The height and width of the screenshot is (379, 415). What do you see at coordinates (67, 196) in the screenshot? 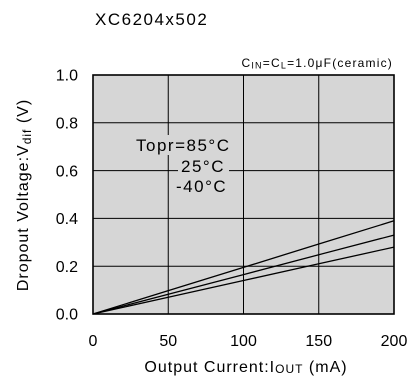
I see `y-tick-labels: 0.0 0.2 0.4 0.6 0.8 1.0` at bounding box center [67, 196].